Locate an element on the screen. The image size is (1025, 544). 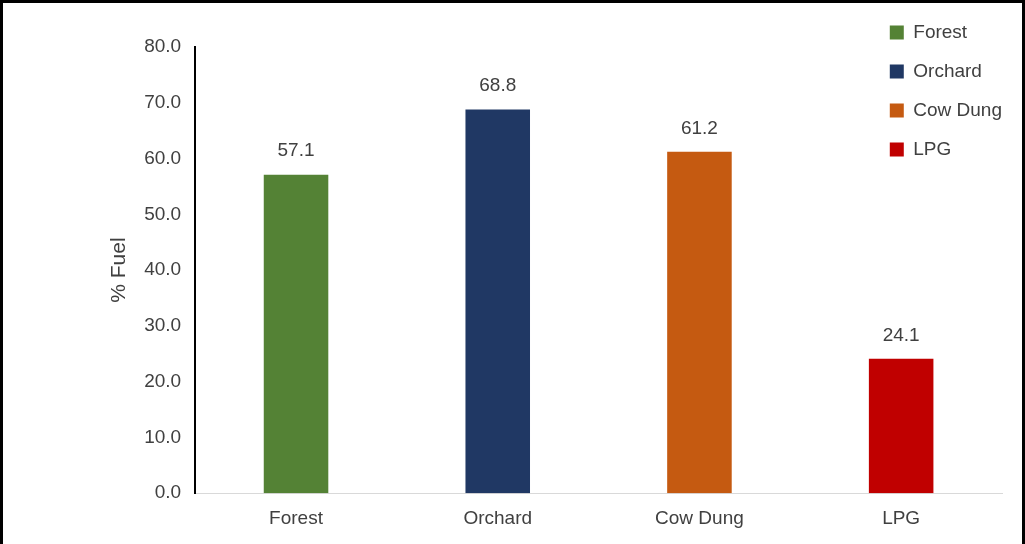
y-tick-label: 30.0 is located at coordinates (163, 325).